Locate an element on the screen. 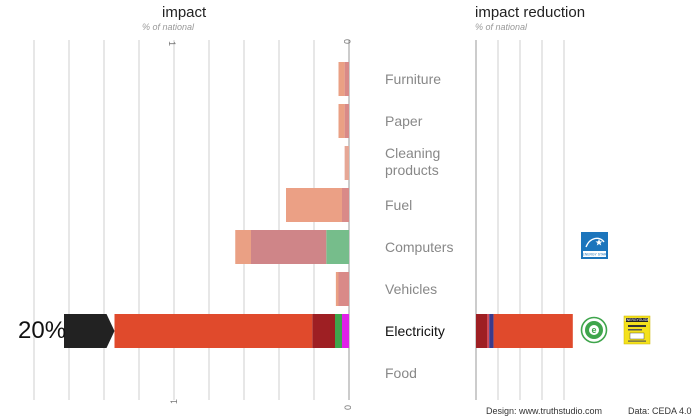 The height and width of the screenshot is (420, 700). reduction-bars is located at coordinates (524, 331).